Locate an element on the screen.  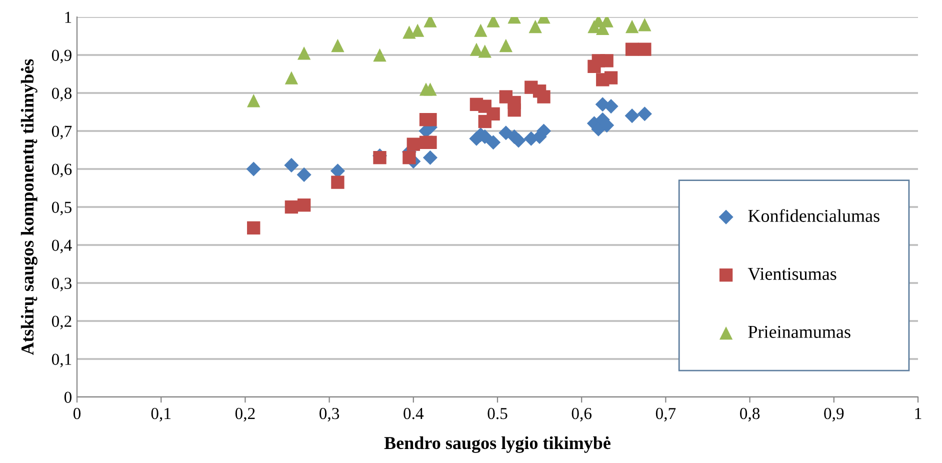
legend-label: Konfidencialumas is located at coordinates (814, 215).